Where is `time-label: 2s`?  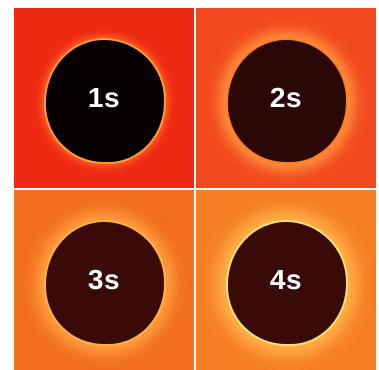
time-label: 2s is located at coordinates (286, 97).